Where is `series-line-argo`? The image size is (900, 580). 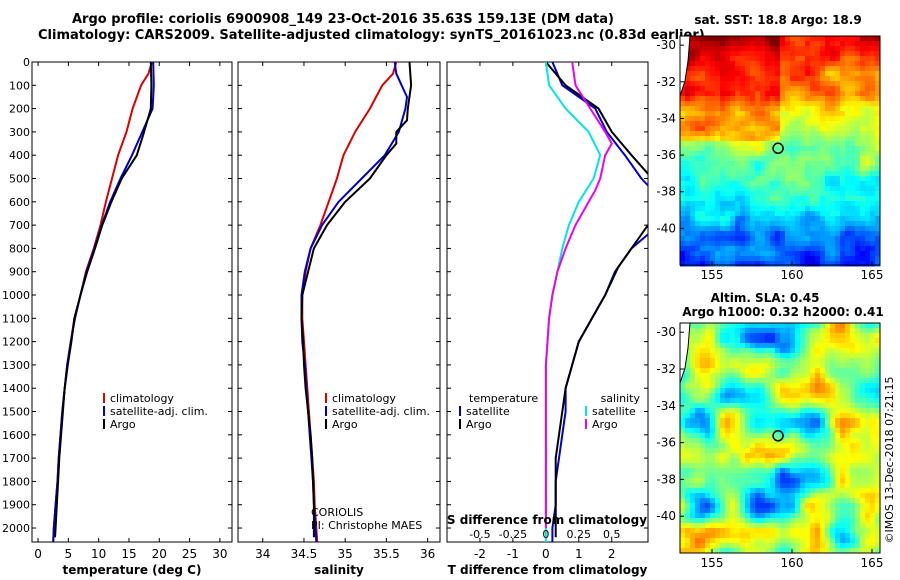
series-line-argo is located at coordinates (597, 118).